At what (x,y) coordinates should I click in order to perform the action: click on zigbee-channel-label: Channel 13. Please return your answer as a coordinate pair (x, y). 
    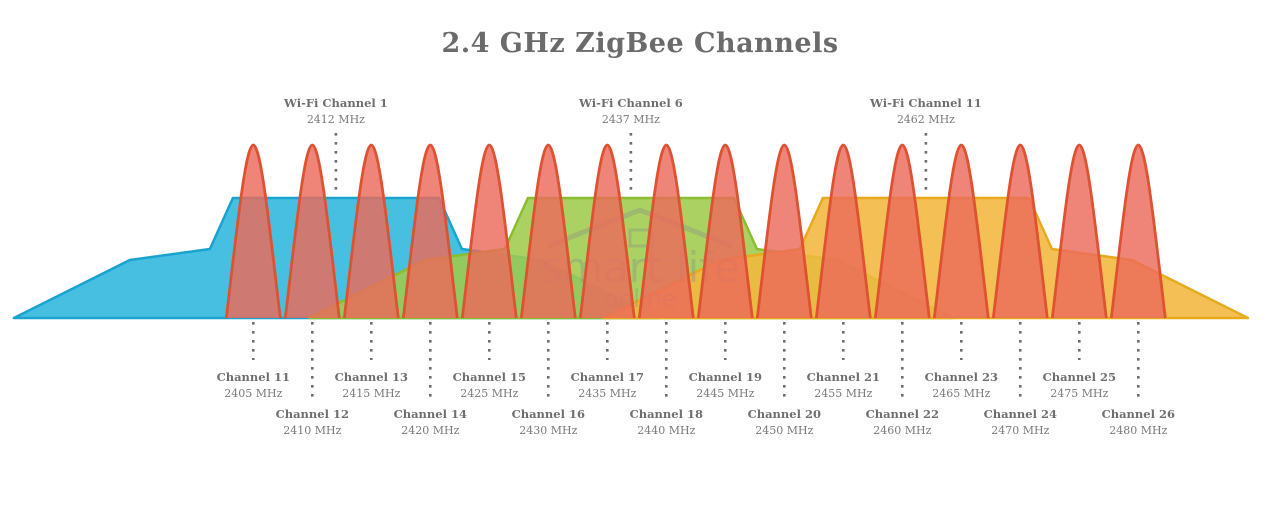
    Looking at the image, I should click on (371, 377).